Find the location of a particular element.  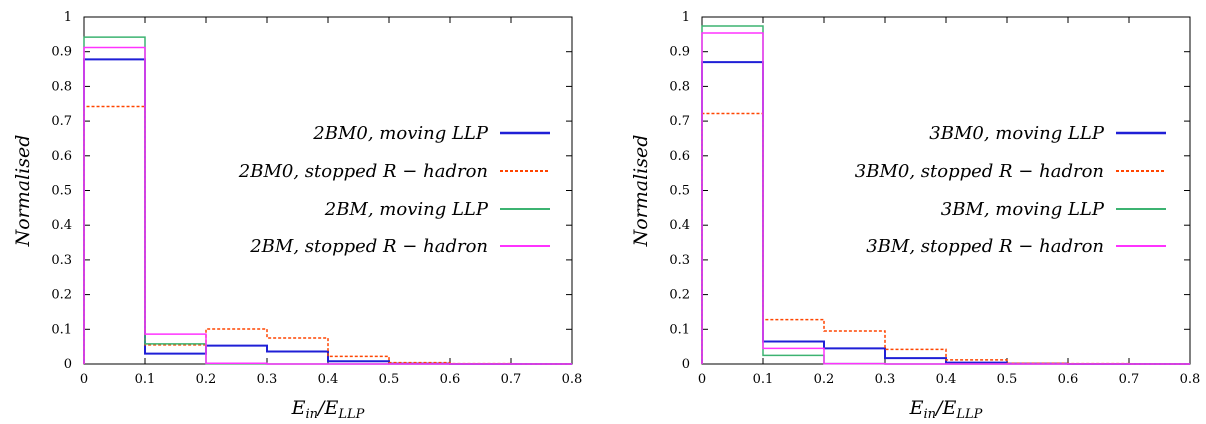

legend-entry-1: 2BM0, moving LLP is located at coordinates (431, 133).